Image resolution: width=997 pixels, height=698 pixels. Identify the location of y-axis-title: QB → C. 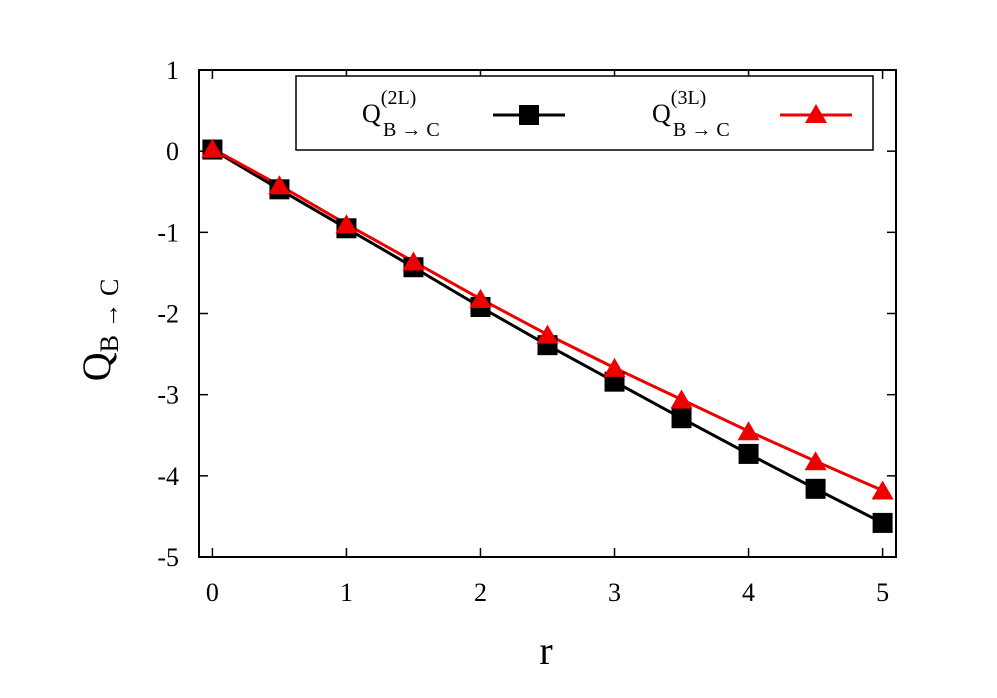
(99, 330).